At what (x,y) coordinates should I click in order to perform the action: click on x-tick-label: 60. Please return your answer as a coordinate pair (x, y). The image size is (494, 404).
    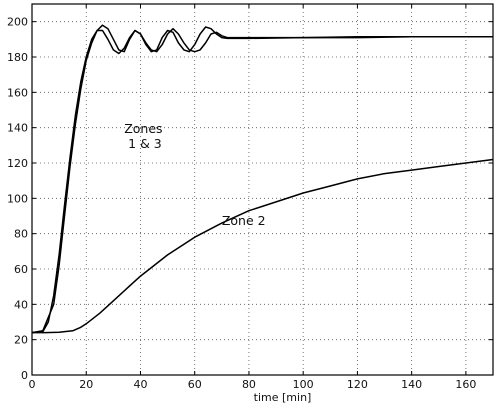
    Looking at the image, I should click on (195, 384).